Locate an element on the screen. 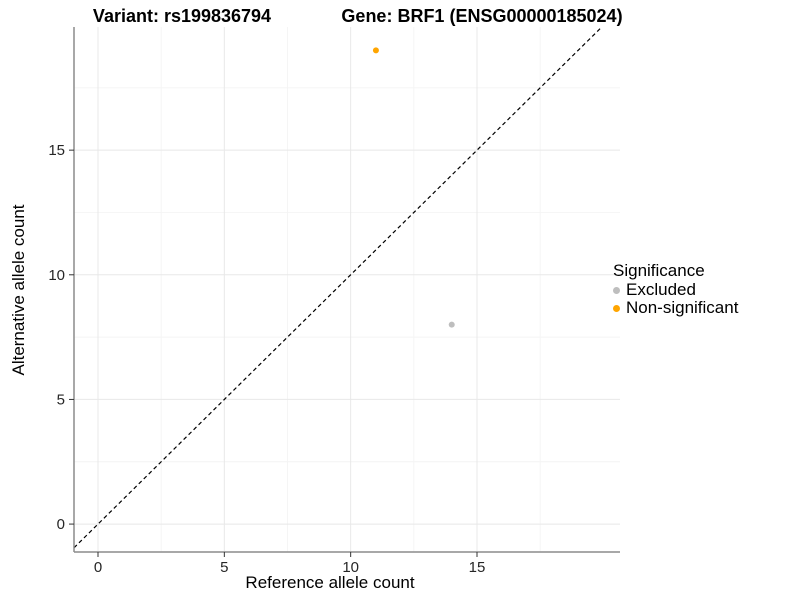  y-tick-label: 5 is located at coordinates (61, 399).